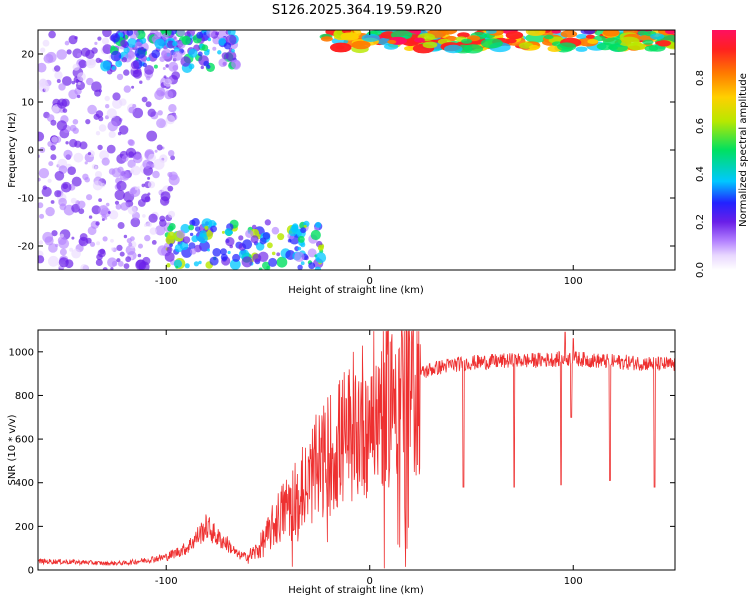 The image size is (750, 600). What do you see at coordinates (743, 150) in the screenshot?
I see `colorbar-label: Normalized spectral amplitude` at bounding box center [743, 150].